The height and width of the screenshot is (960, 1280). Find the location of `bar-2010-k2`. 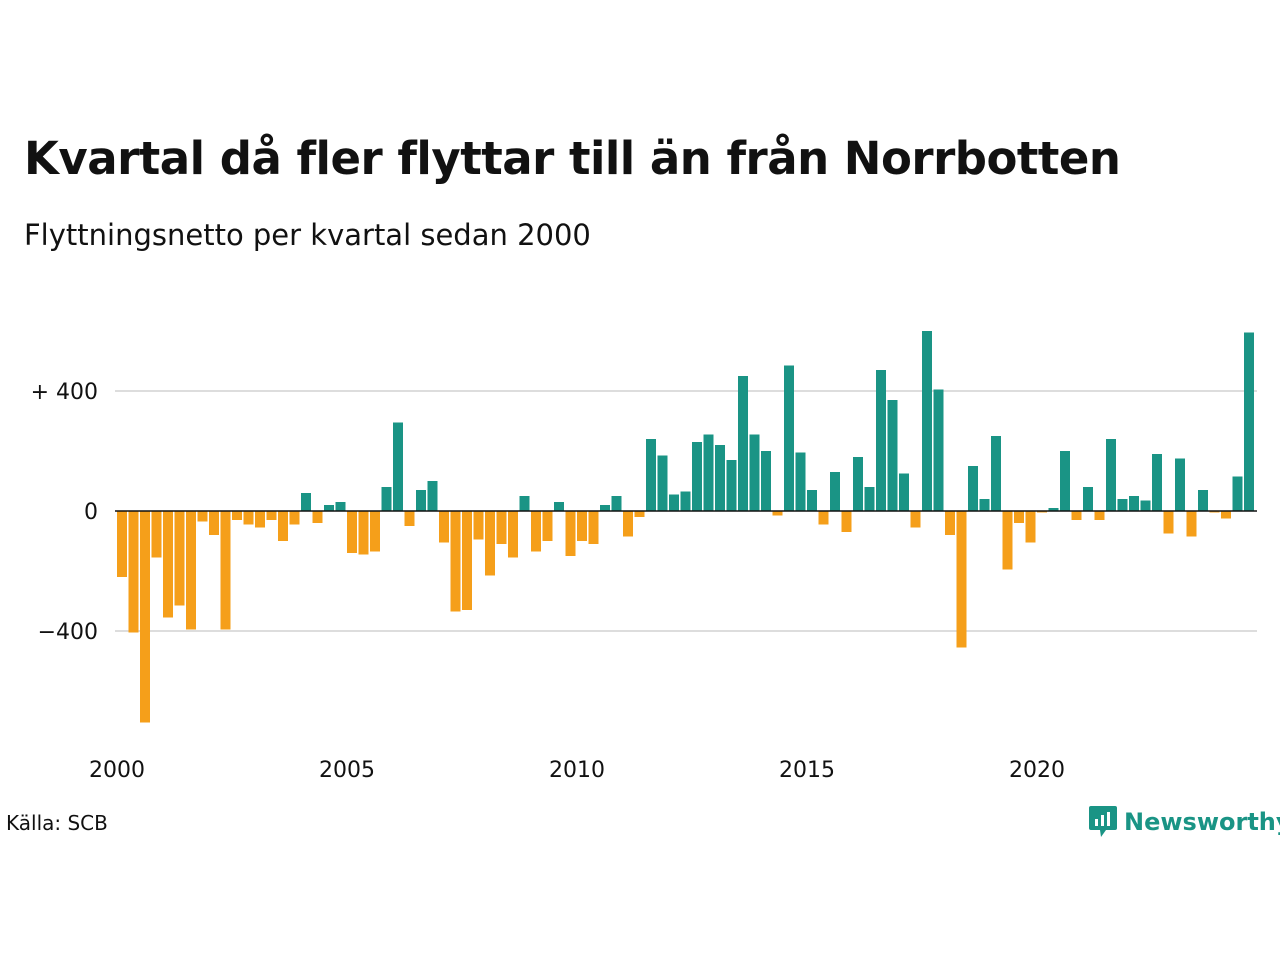

bar-2010-k2 is located at coordinates (593, 527).